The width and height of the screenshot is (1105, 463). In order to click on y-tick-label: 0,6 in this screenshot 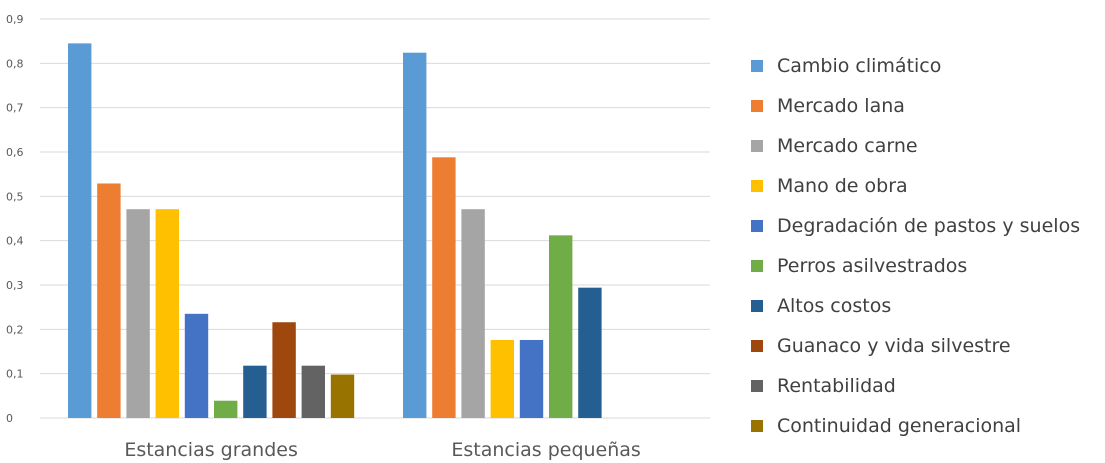, I will do `click(15, 152)`.